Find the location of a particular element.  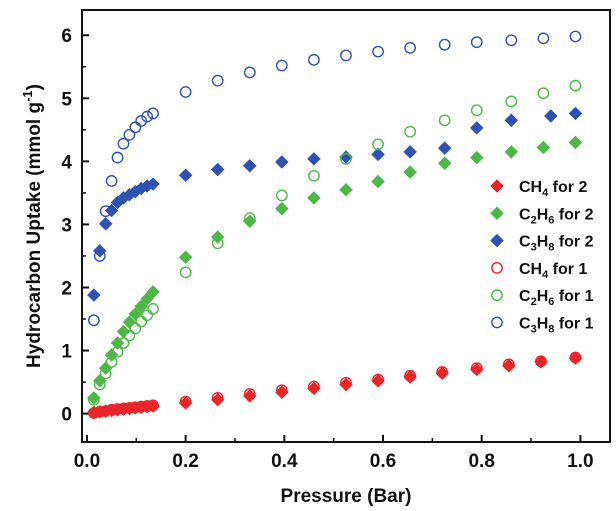

legend-label: CH4 for 2 is located at coordinates (553, 189).